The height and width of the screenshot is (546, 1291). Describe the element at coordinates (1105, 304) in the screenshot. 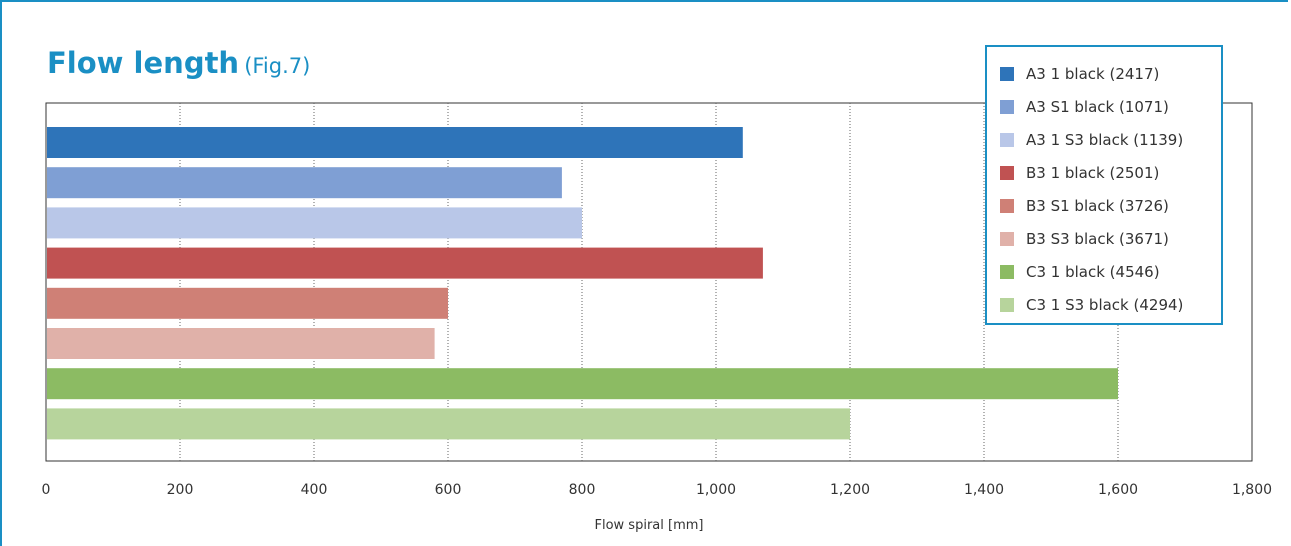

I see `legend-label: C3 1 S3 black (4294)` at that location.